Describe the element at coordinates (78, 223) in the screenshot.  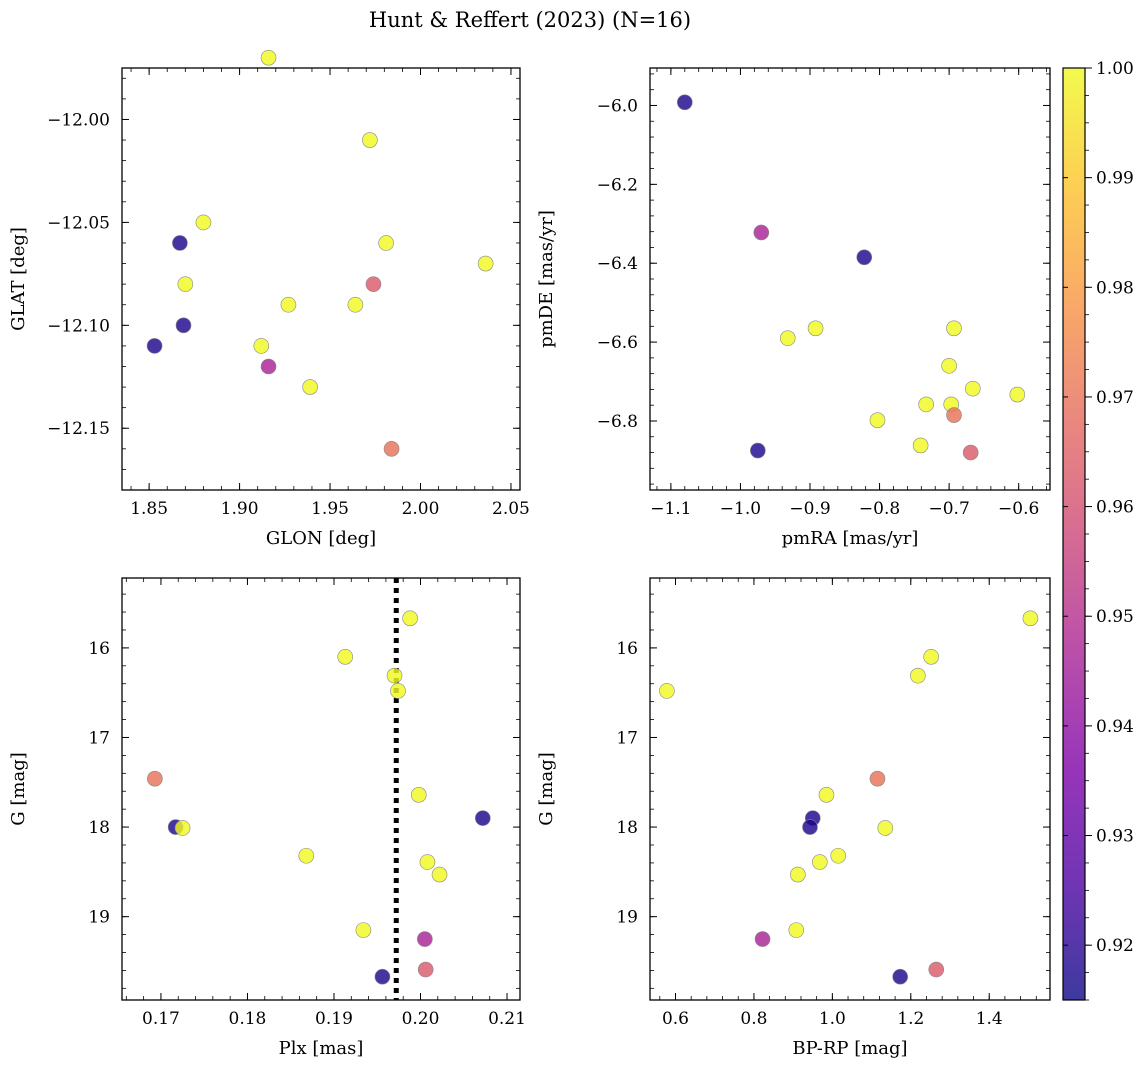
I see `y-tick-label: −12.05` at that location.